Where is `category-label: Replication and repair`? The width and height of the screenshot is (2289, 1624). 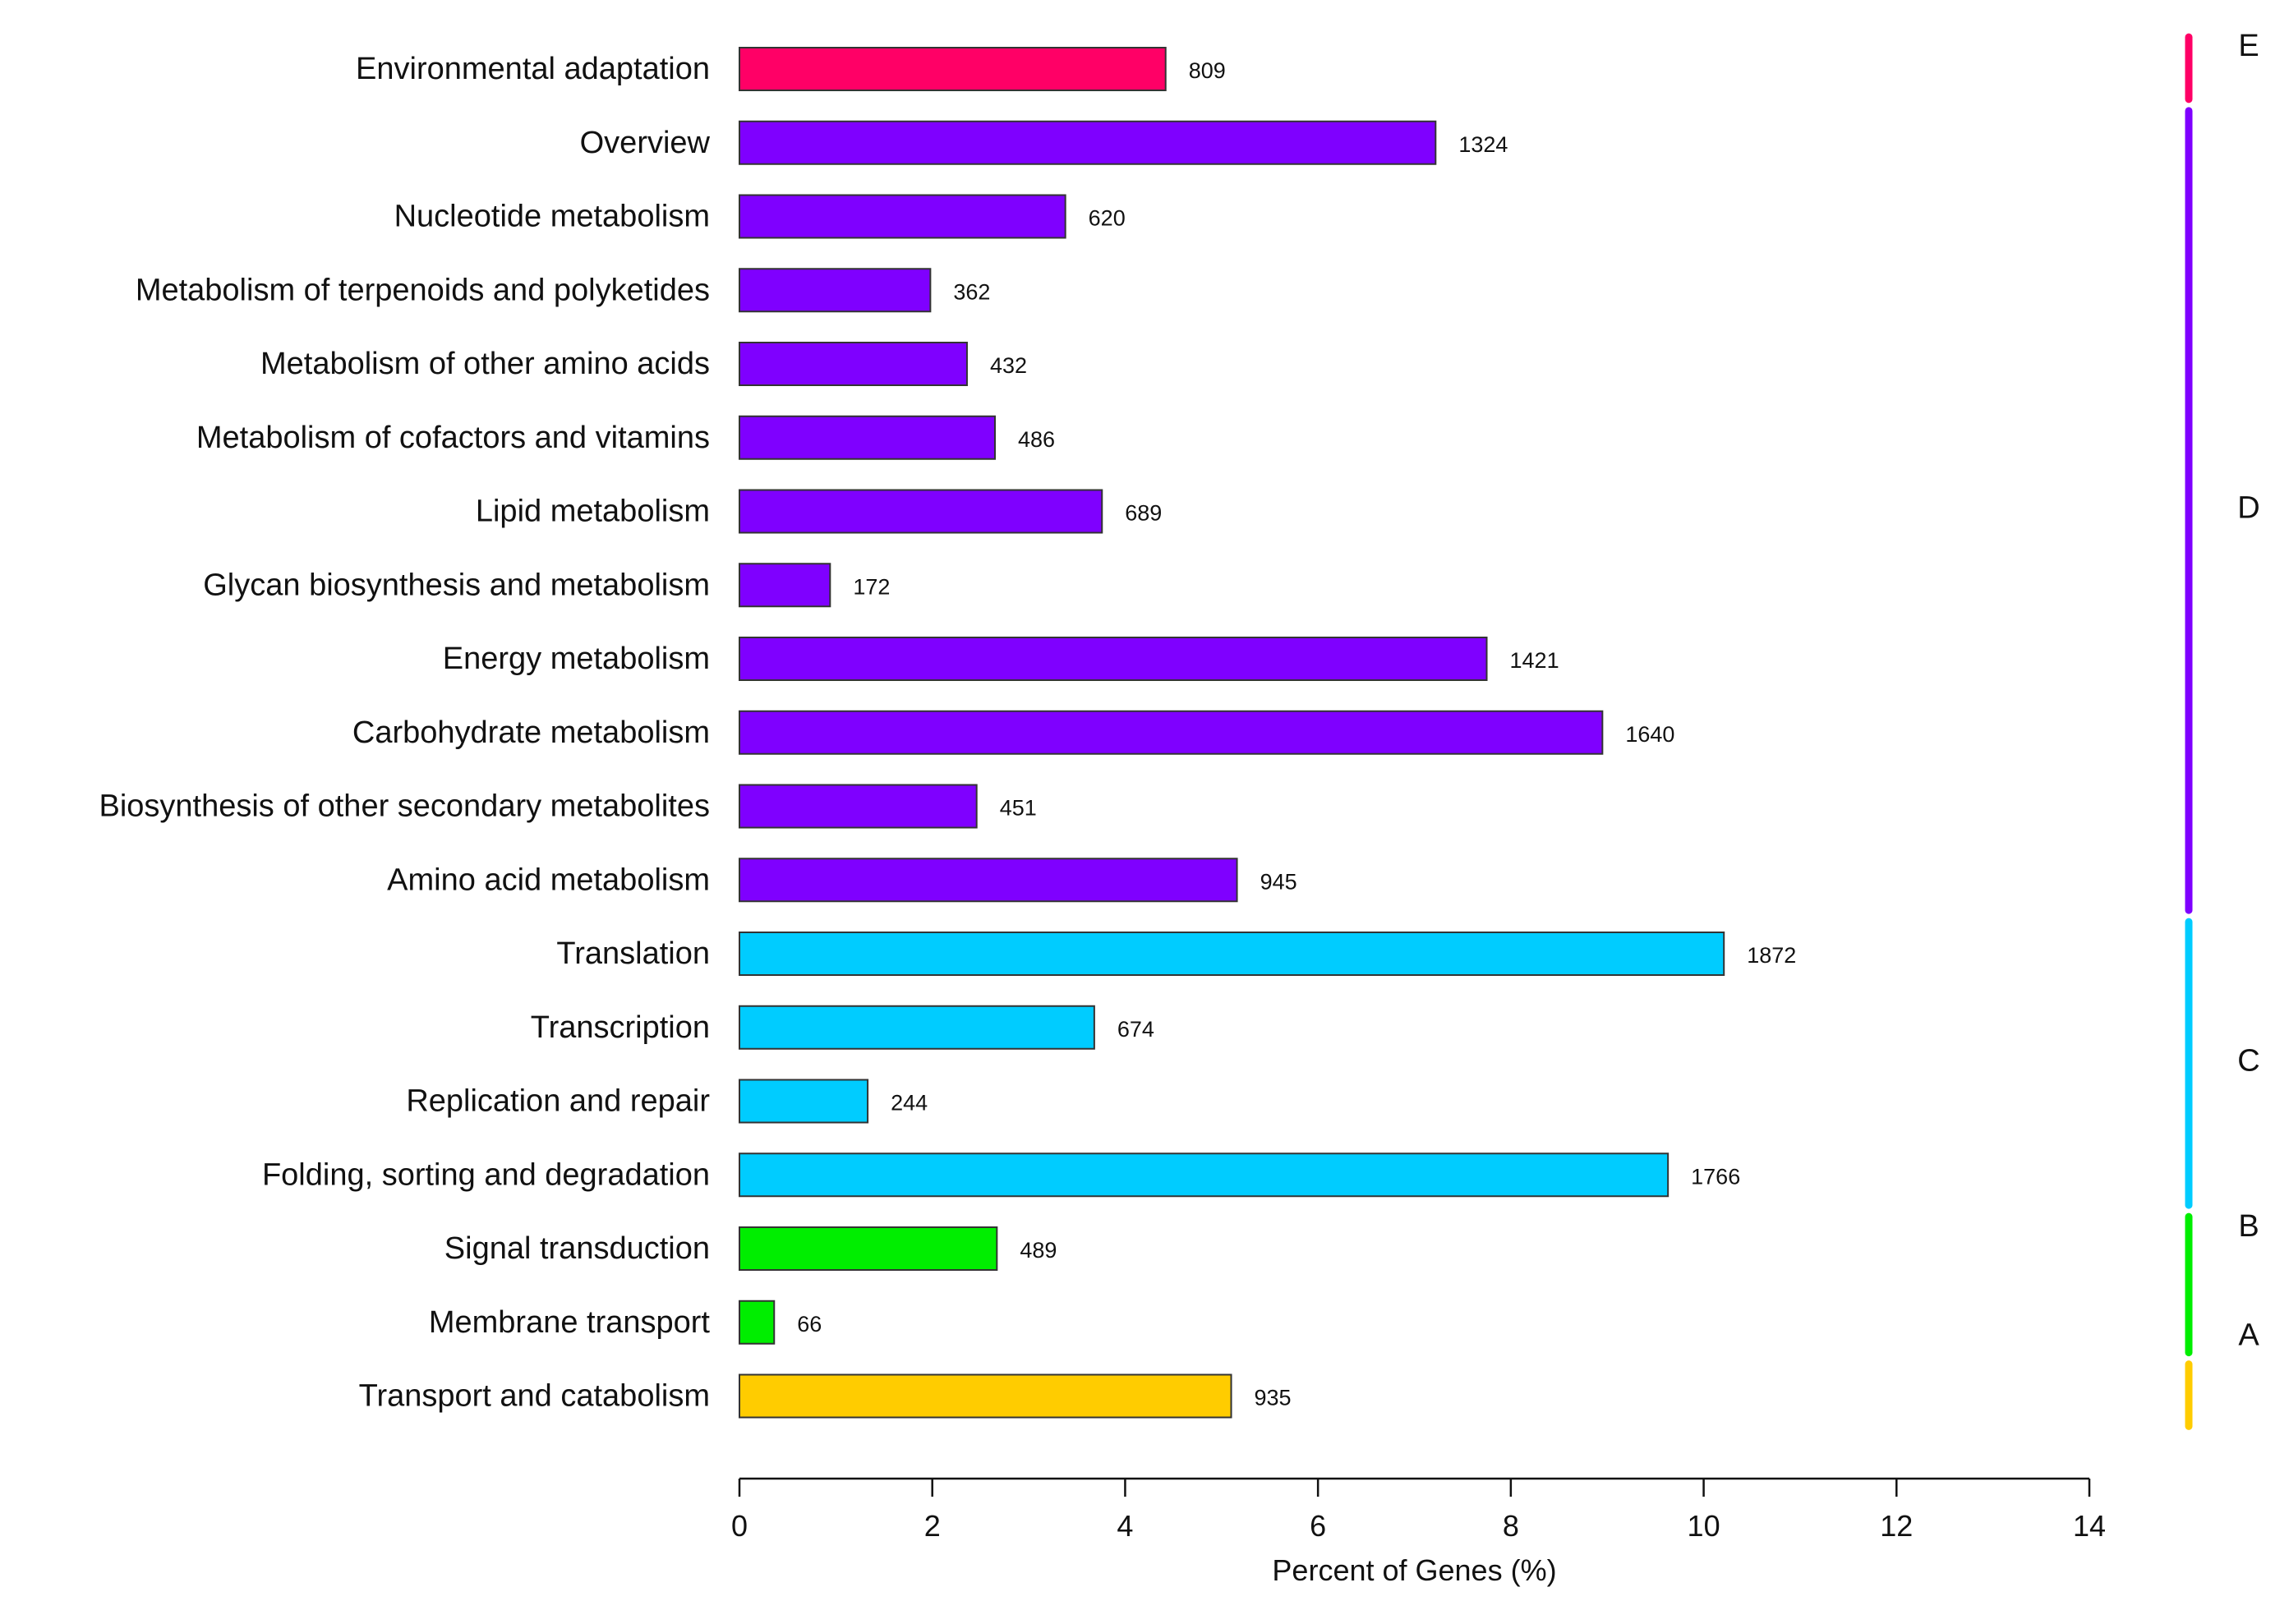
category-label: Replication and repair is located at coordinates (558, 1101).